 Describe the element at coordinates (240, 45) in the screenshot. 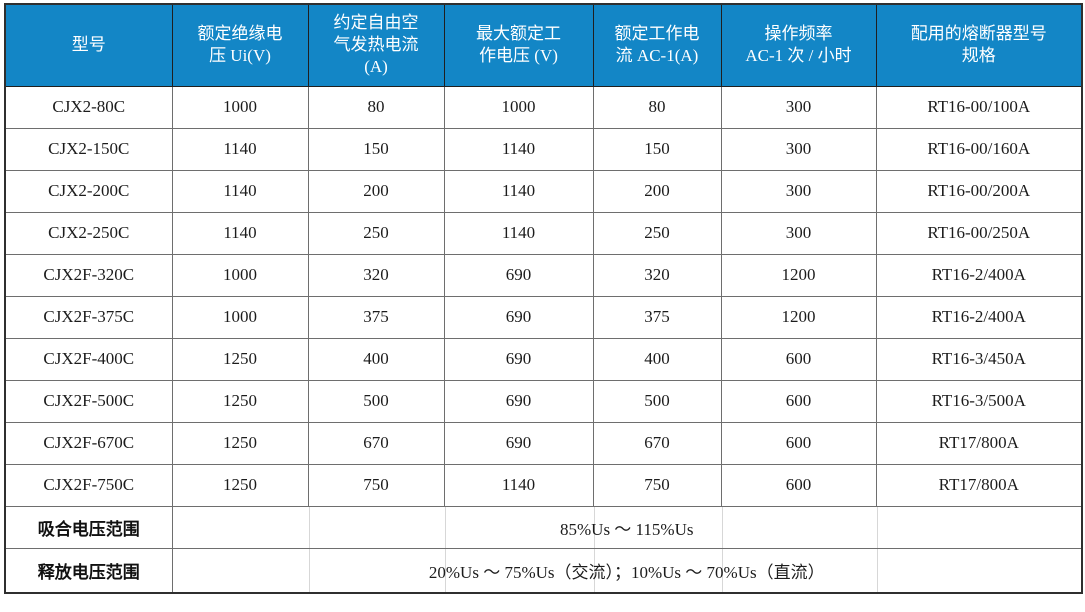

I see `column-header-rated-insulation-voltage: 额定绝缘电 压 Ui(V)` at that location.